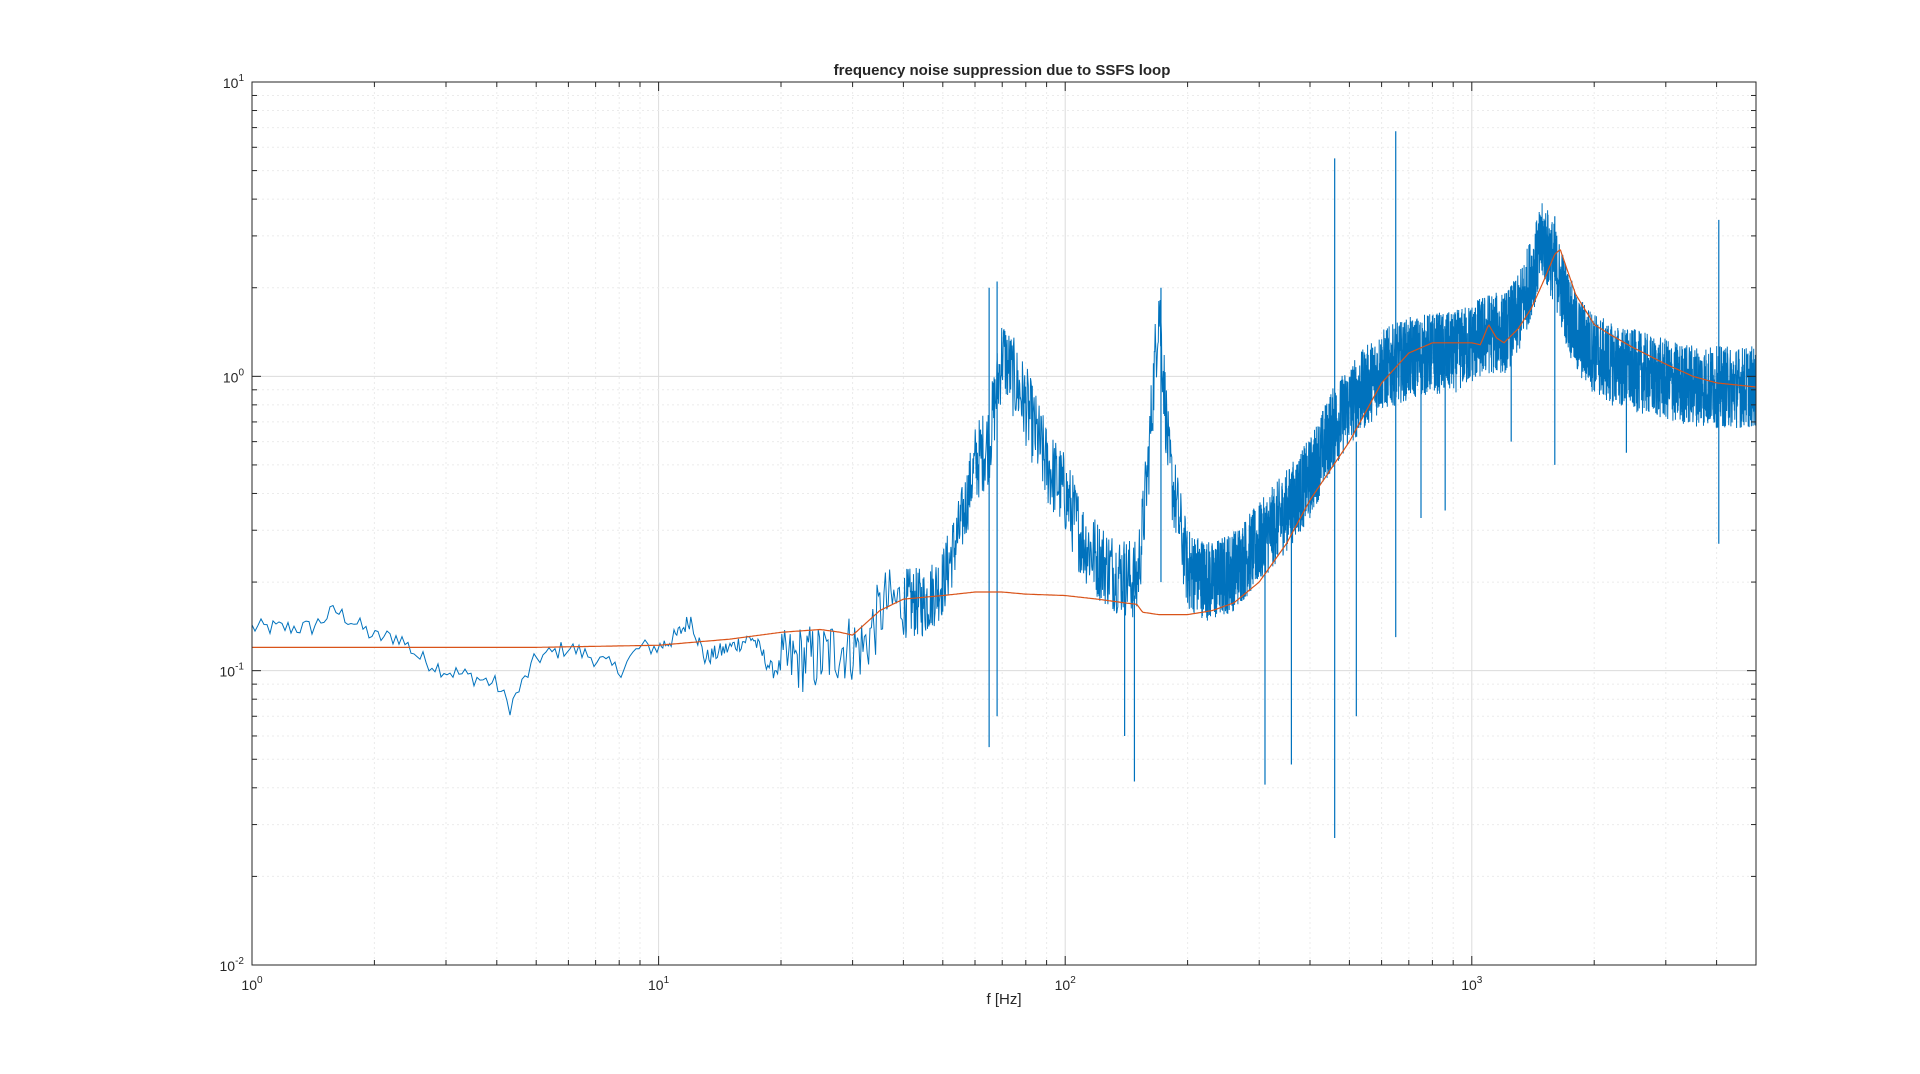 The image size is (1920, 1074). Describe the element at coordinates (232, 671) in the screenshot. I see `y-tick-label: 10⁻¹` at that location.